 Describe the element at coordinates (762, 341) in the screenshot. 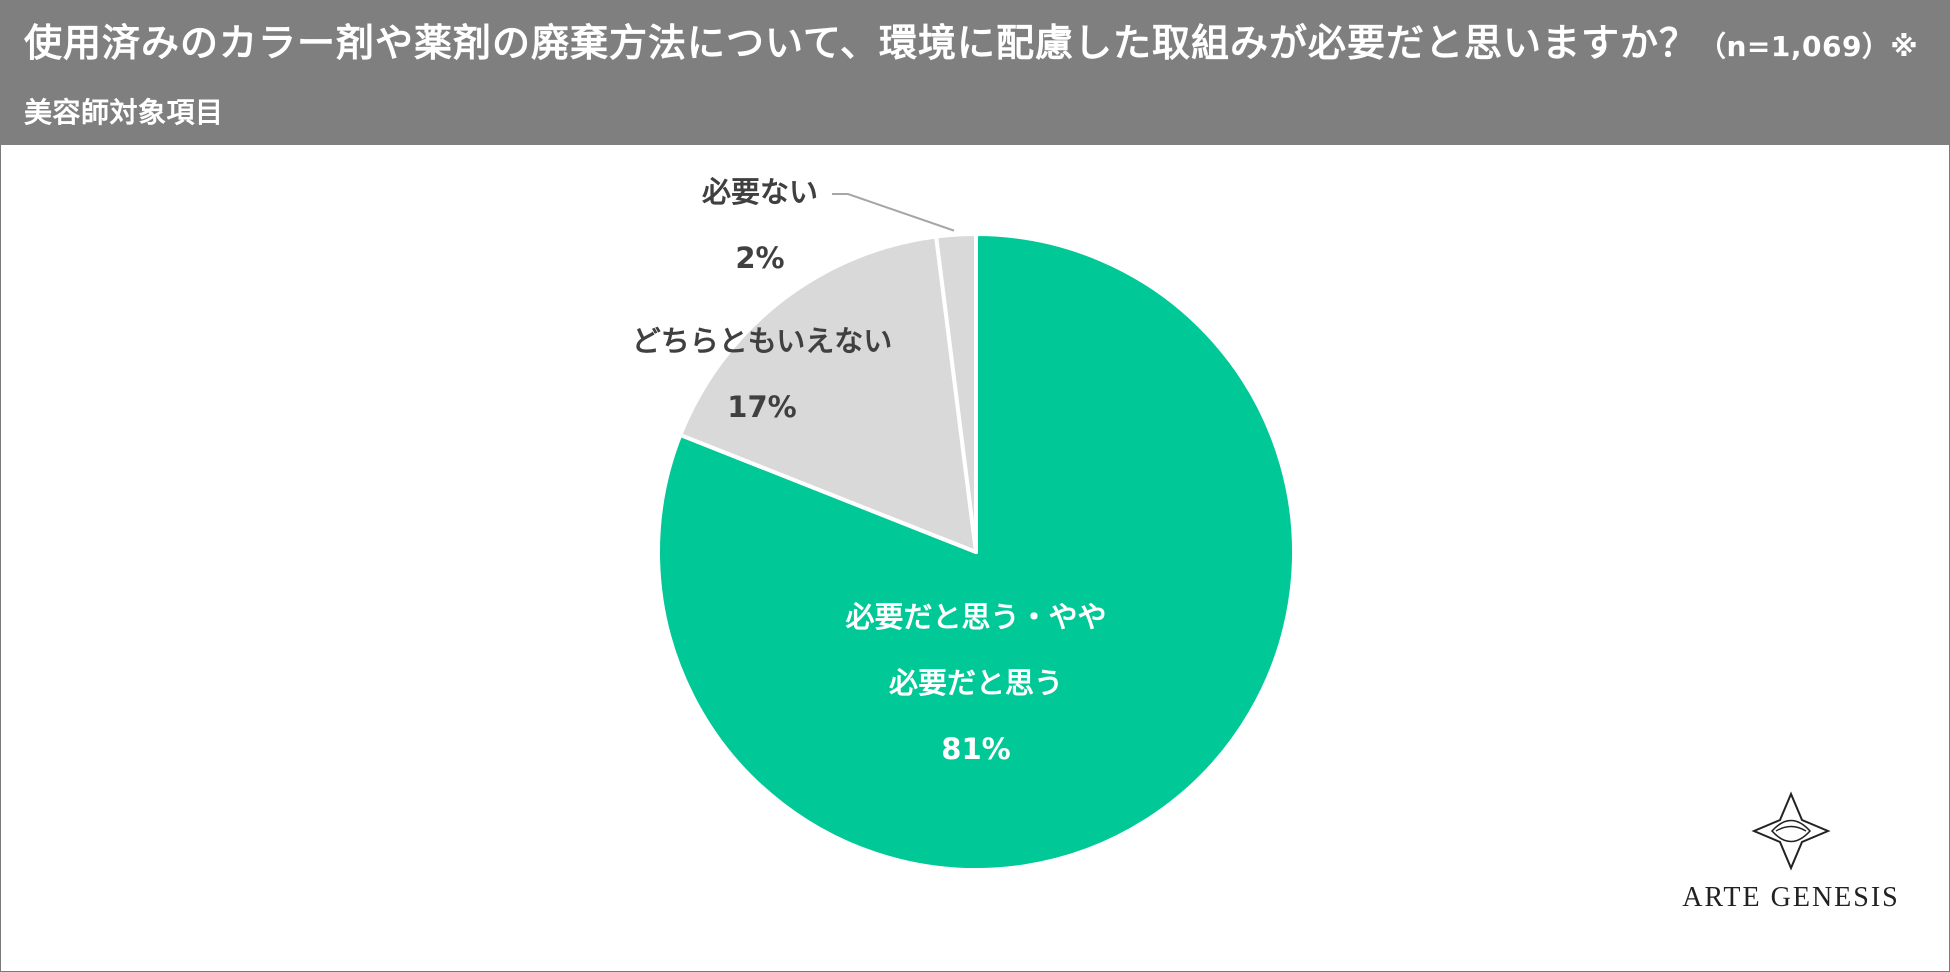

I see `pie-category-label-1: どちらともいえない` at that location.